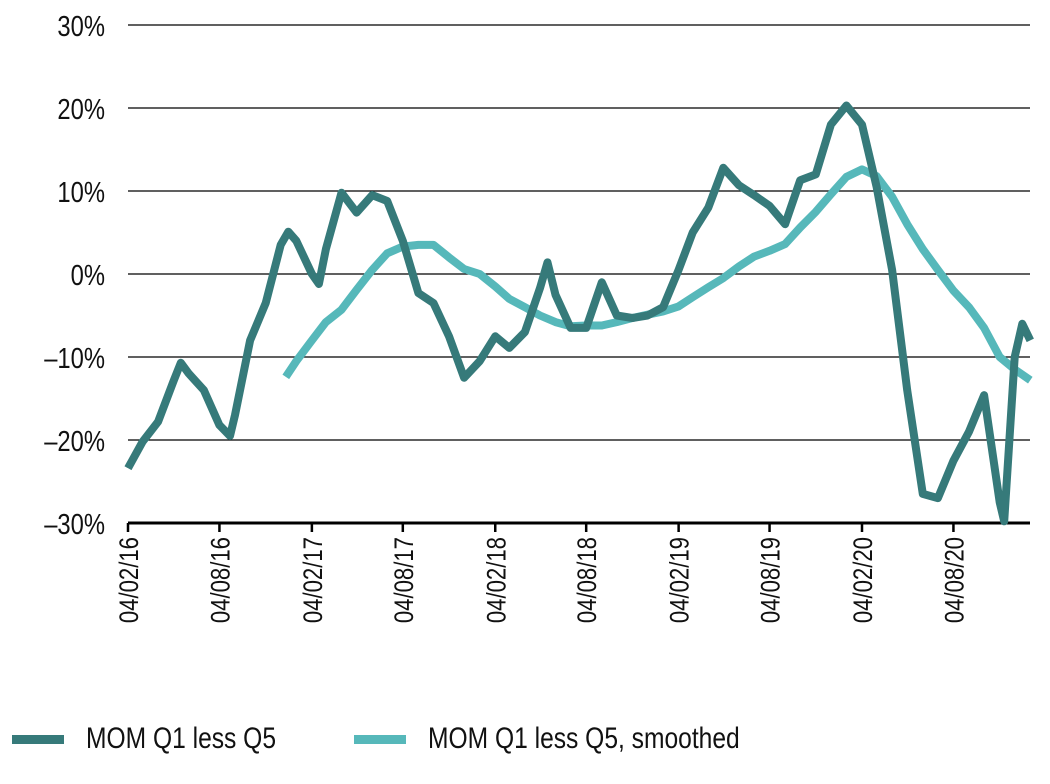 Image resolution: width=1050 pixels, height=784 pixels. I want to click on legend-item-smoothed: MOM Q1 less Q5, smoothed, so click(560, 739).